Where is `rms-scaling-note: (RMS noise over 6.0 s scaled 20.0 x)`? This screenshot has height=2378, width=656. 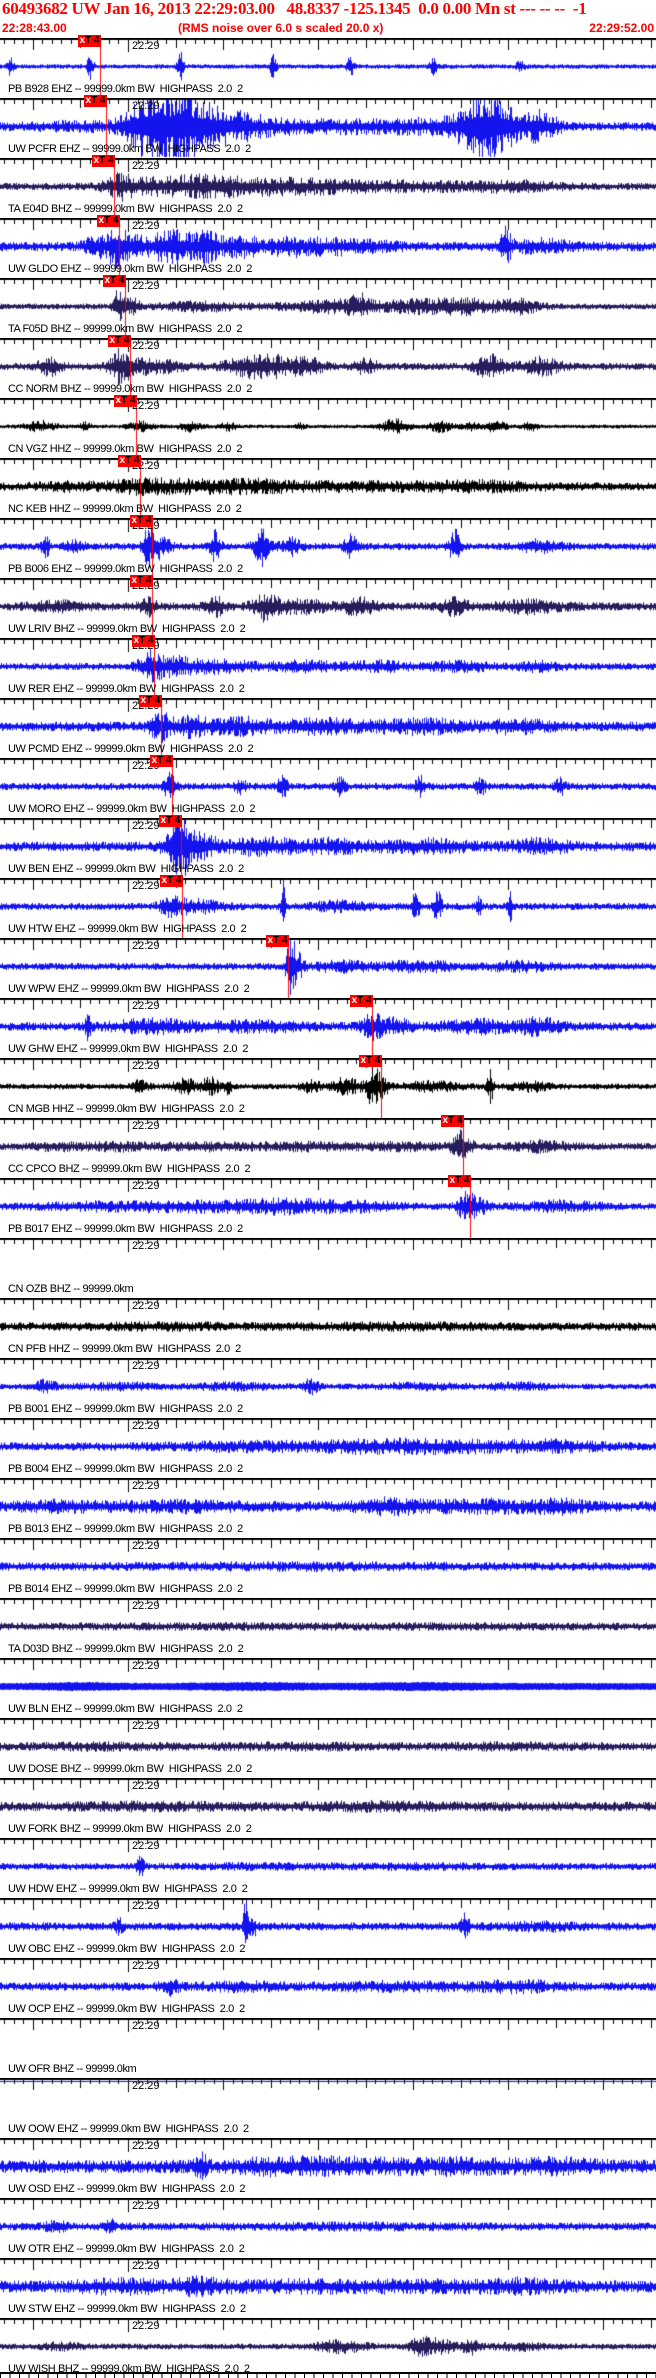
rms-scaling-note: (RMS noise over 6.0 s scaled 20.0 x) is located at coordinates (281, 28).